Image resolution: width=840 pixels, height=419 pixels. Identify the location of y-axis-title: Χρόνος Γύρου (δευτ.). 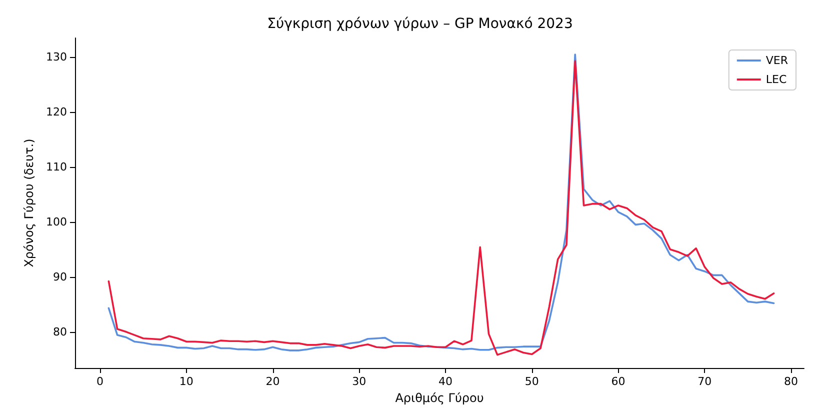
(29, 203).